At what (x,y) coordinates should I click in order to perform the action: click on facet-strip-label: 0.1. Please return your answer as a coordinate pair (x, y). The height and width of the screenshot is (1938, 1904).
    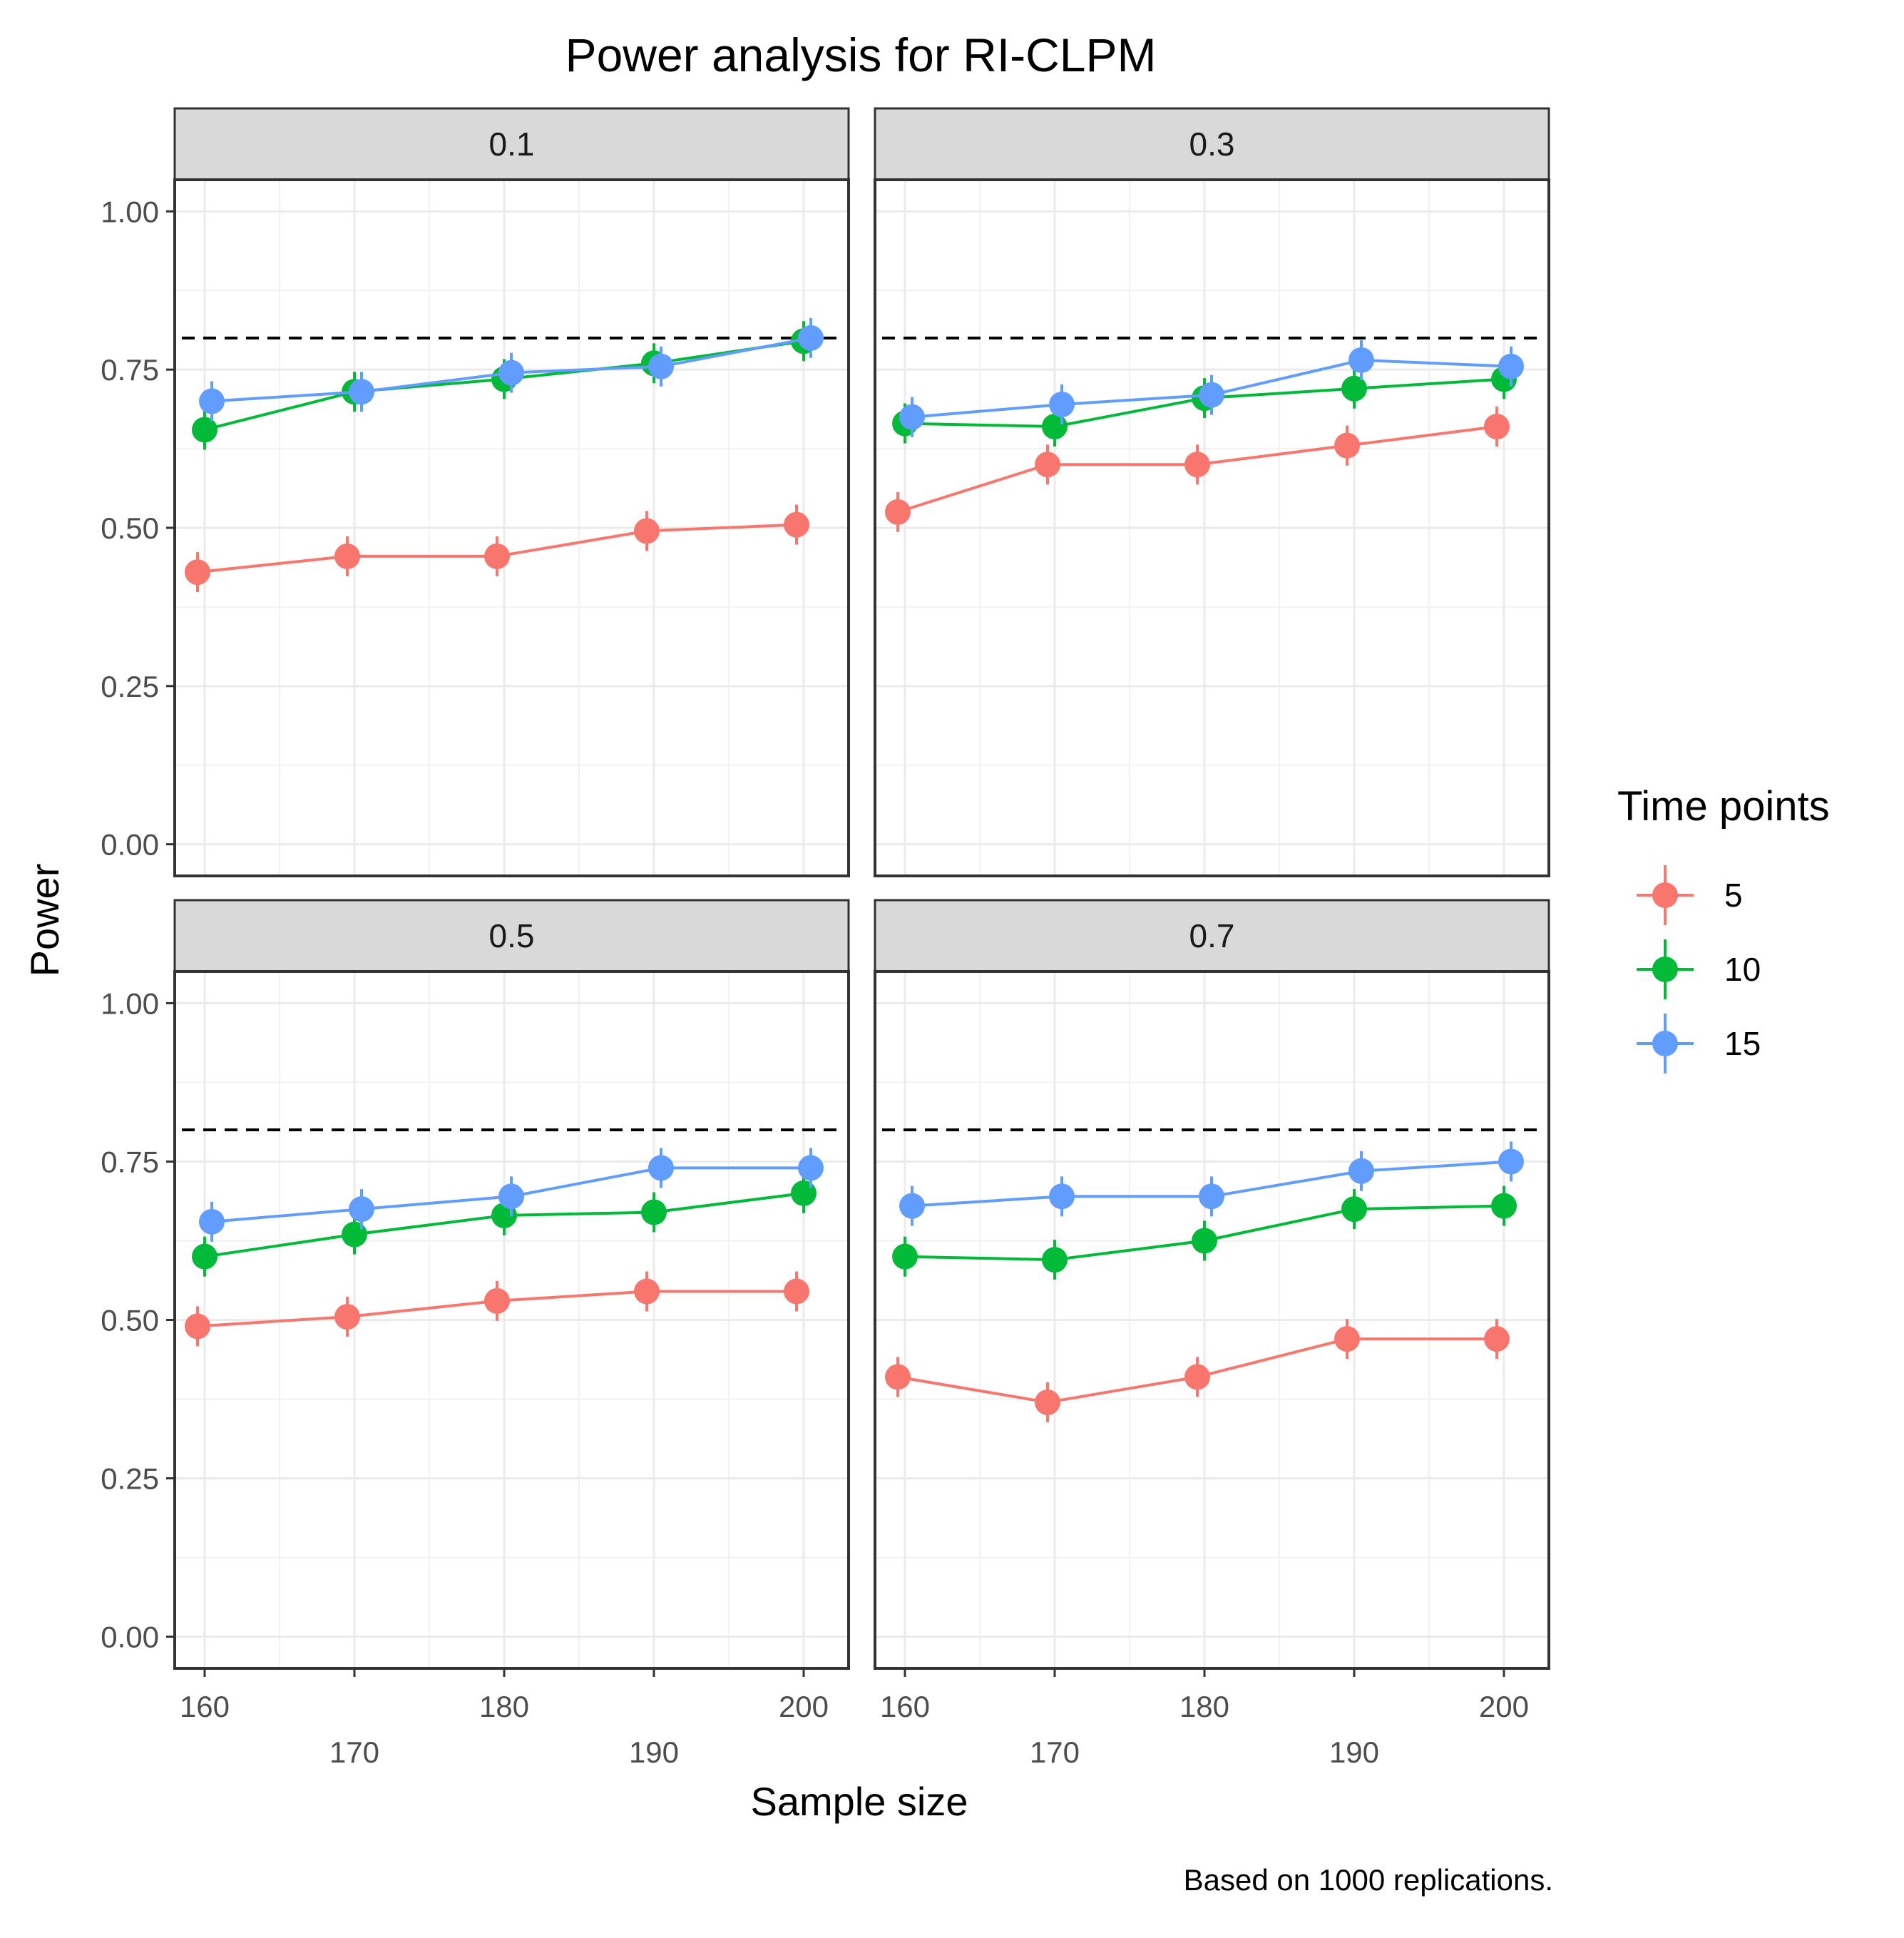
    Looking at the image, I should click on (512, 144).